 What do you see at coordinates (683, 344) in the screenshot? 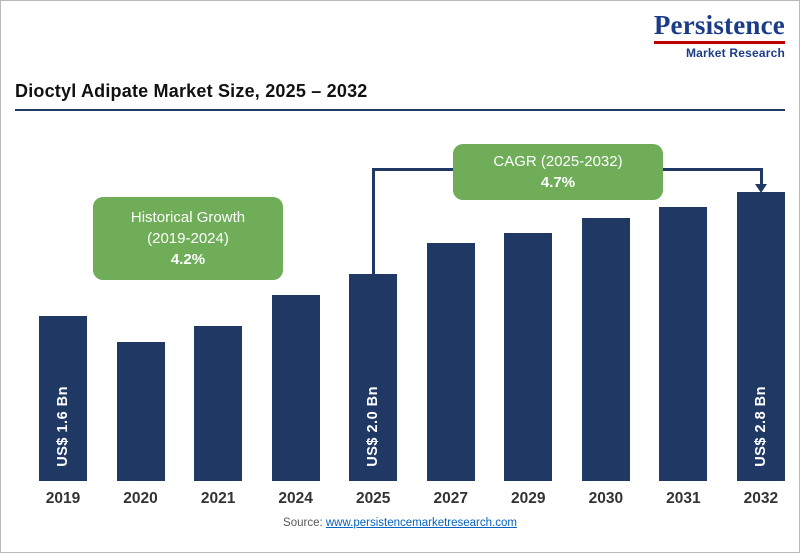
I see `bar-2031` at bounding box center [683, 344].